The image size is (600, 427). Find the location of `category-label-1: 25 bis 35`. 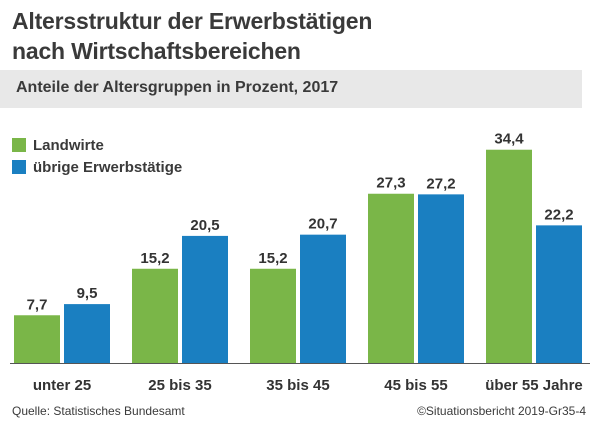

category-label-1: 25 bis 35 is located at coordinates (179, 385).